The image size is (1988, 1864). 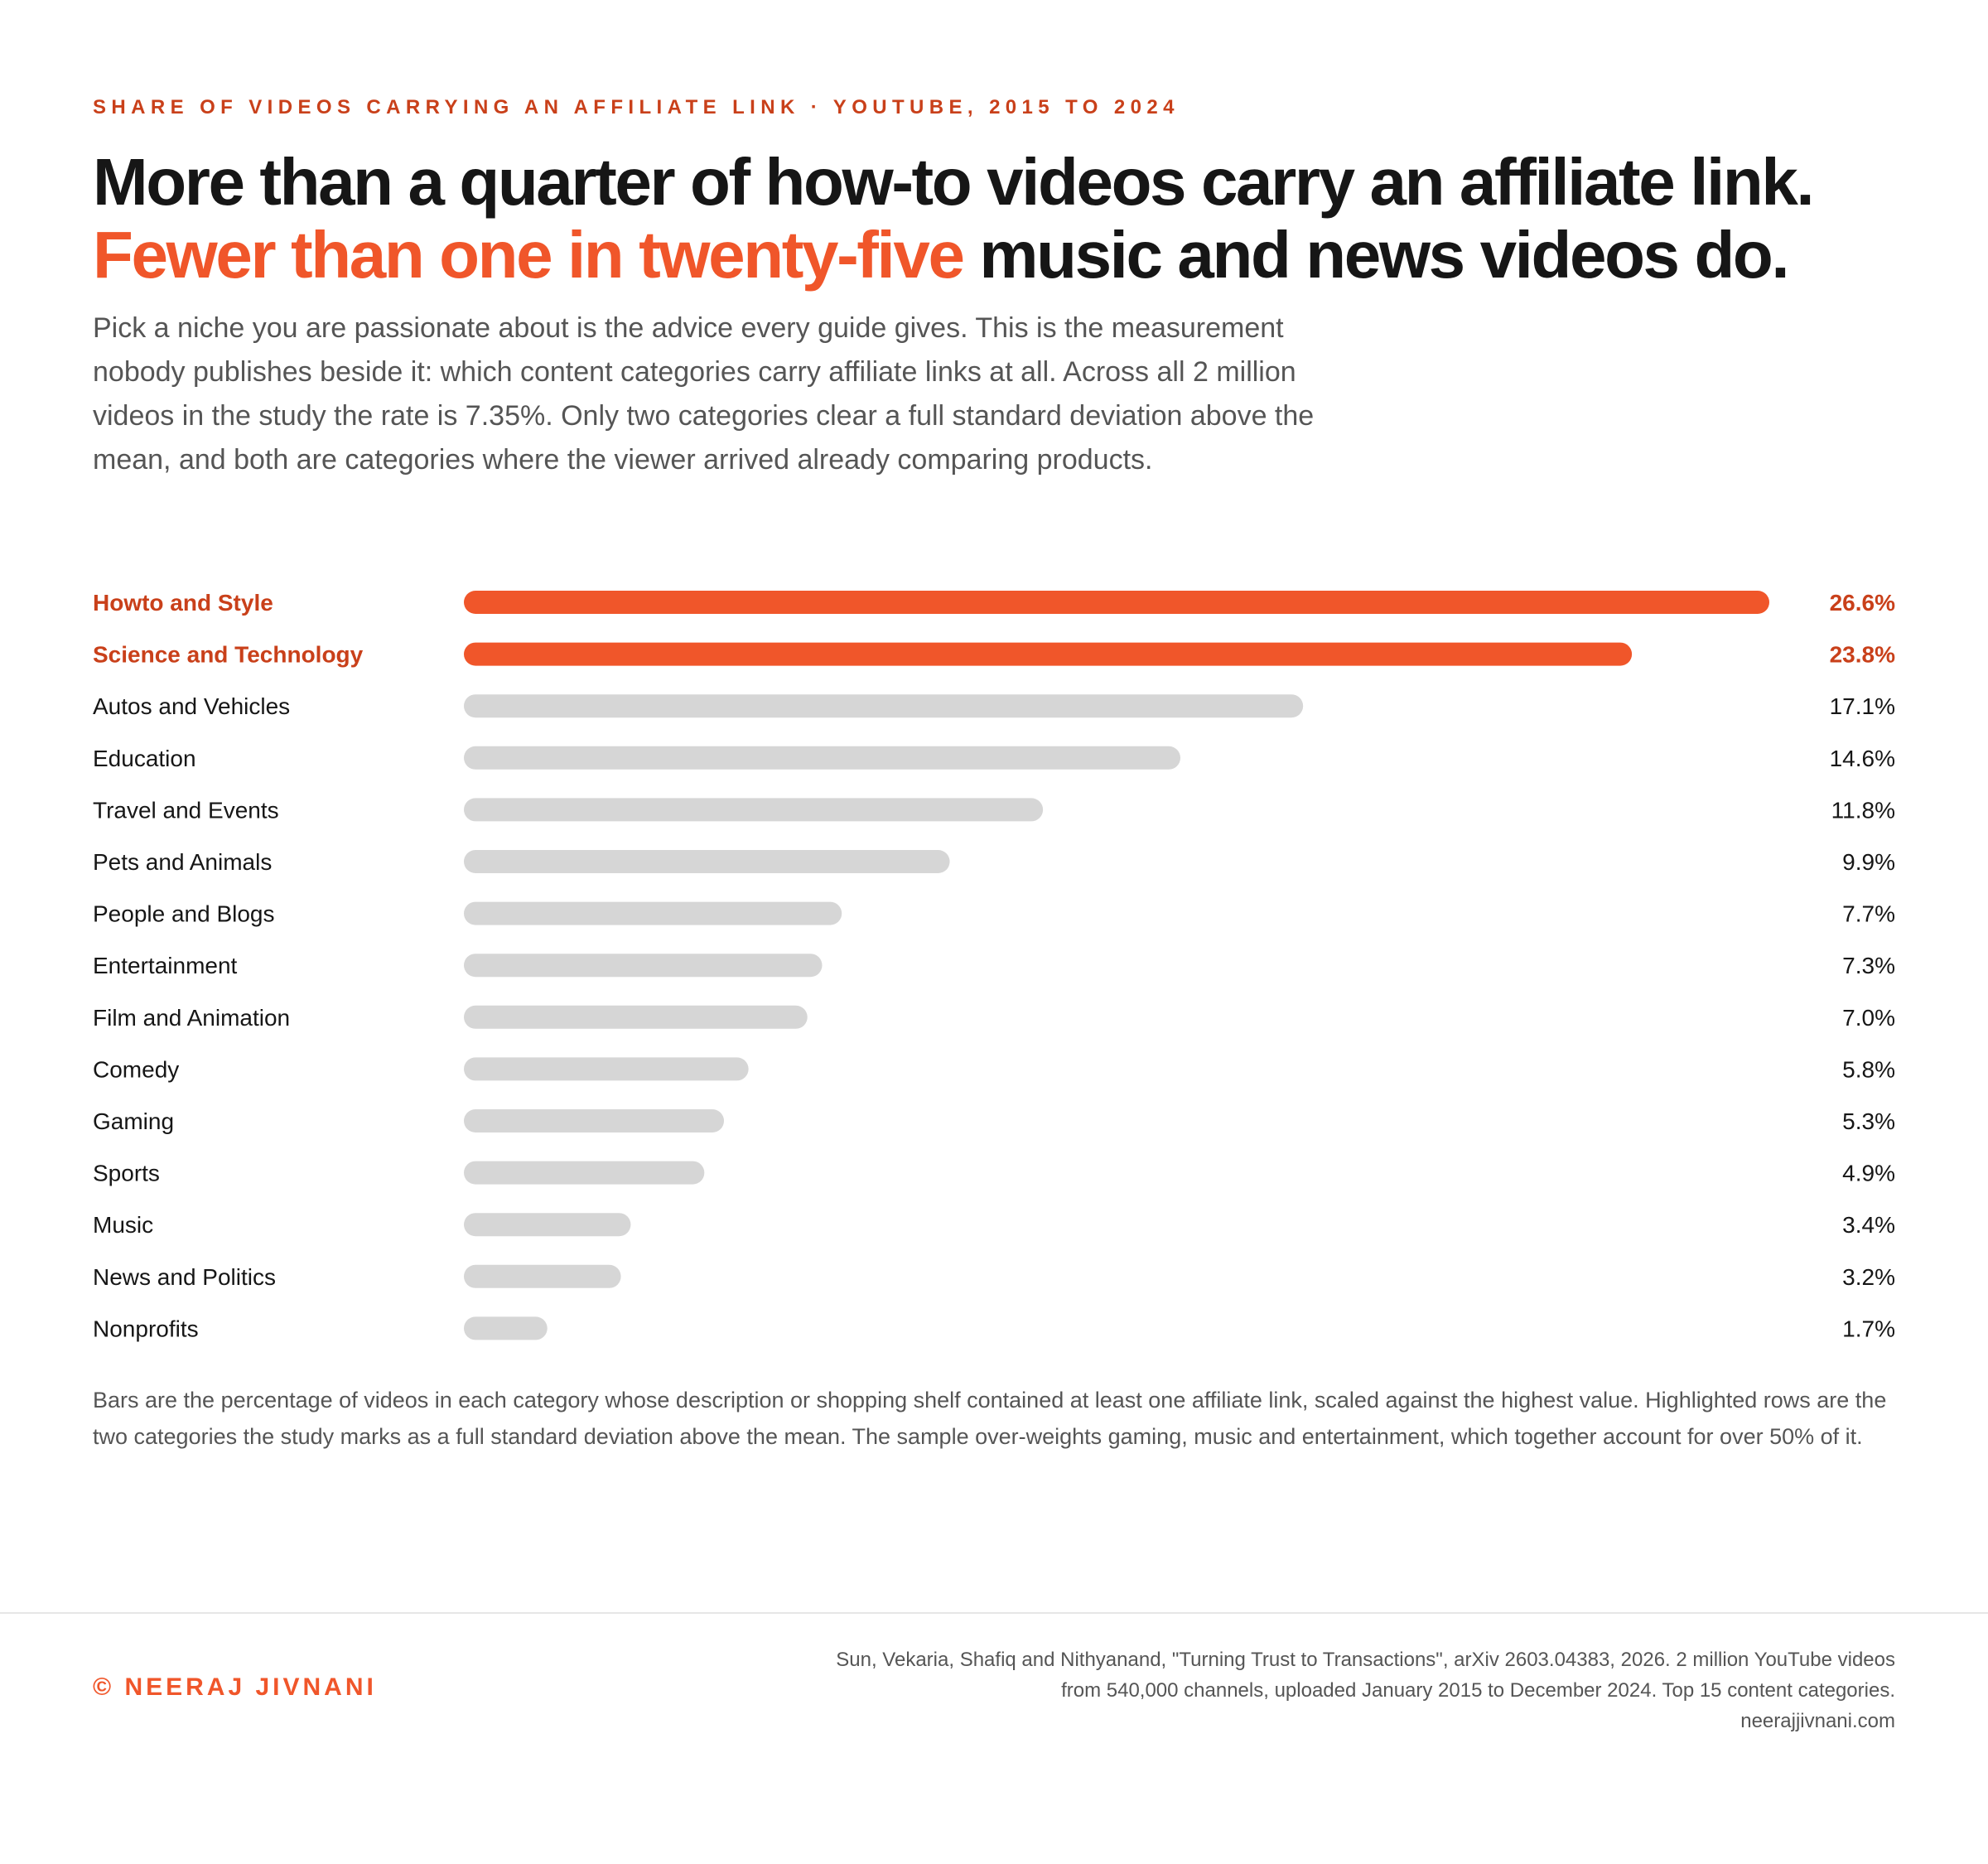 What do you see at coordinates (1862, 758) in the screenshot?
I see `value-label: 14.6%` at bounding box center [1862, 758].